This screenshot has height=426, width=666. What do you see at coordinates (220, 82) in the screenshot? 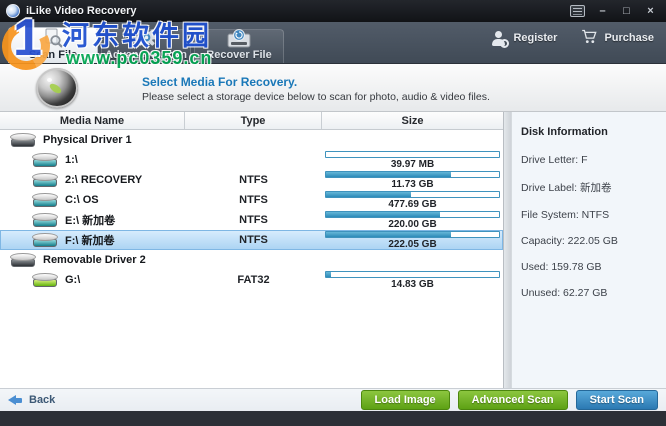
I see `banner-title: Select Media For Recovery.` at bounding box center [220, 82].